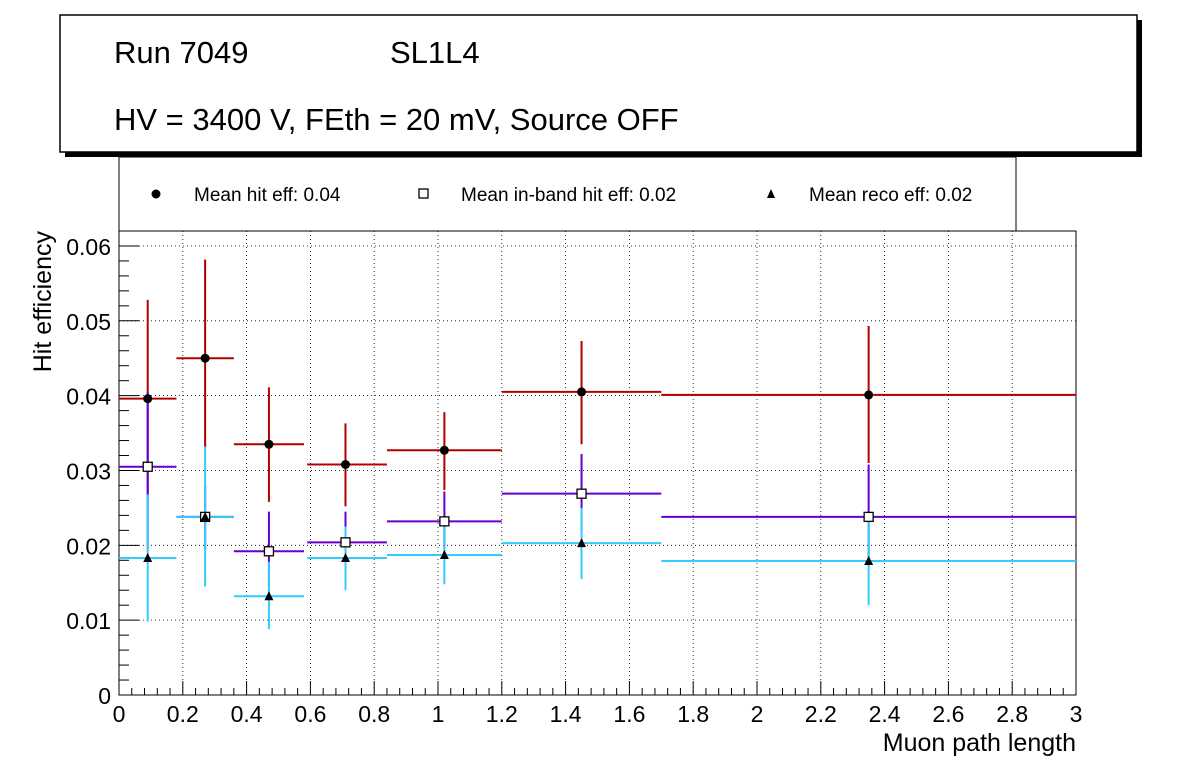  Describe the element at coordinates (88, 397) in the screenshot. I see `y-tick-label: 0.04` at that location.